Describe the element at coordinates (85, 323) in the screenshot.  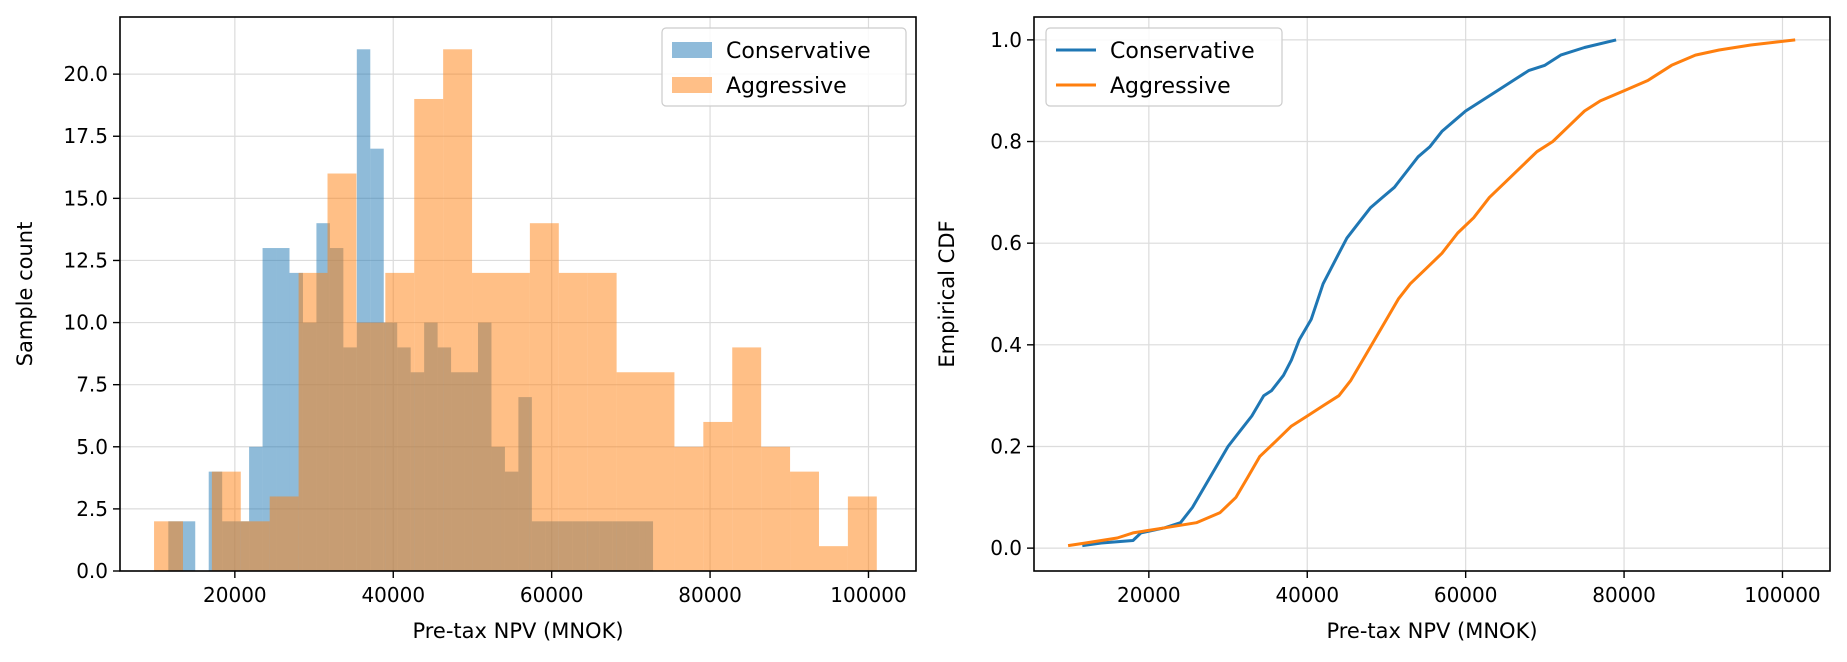
I see `y-tick-label: 10.0` at that location.